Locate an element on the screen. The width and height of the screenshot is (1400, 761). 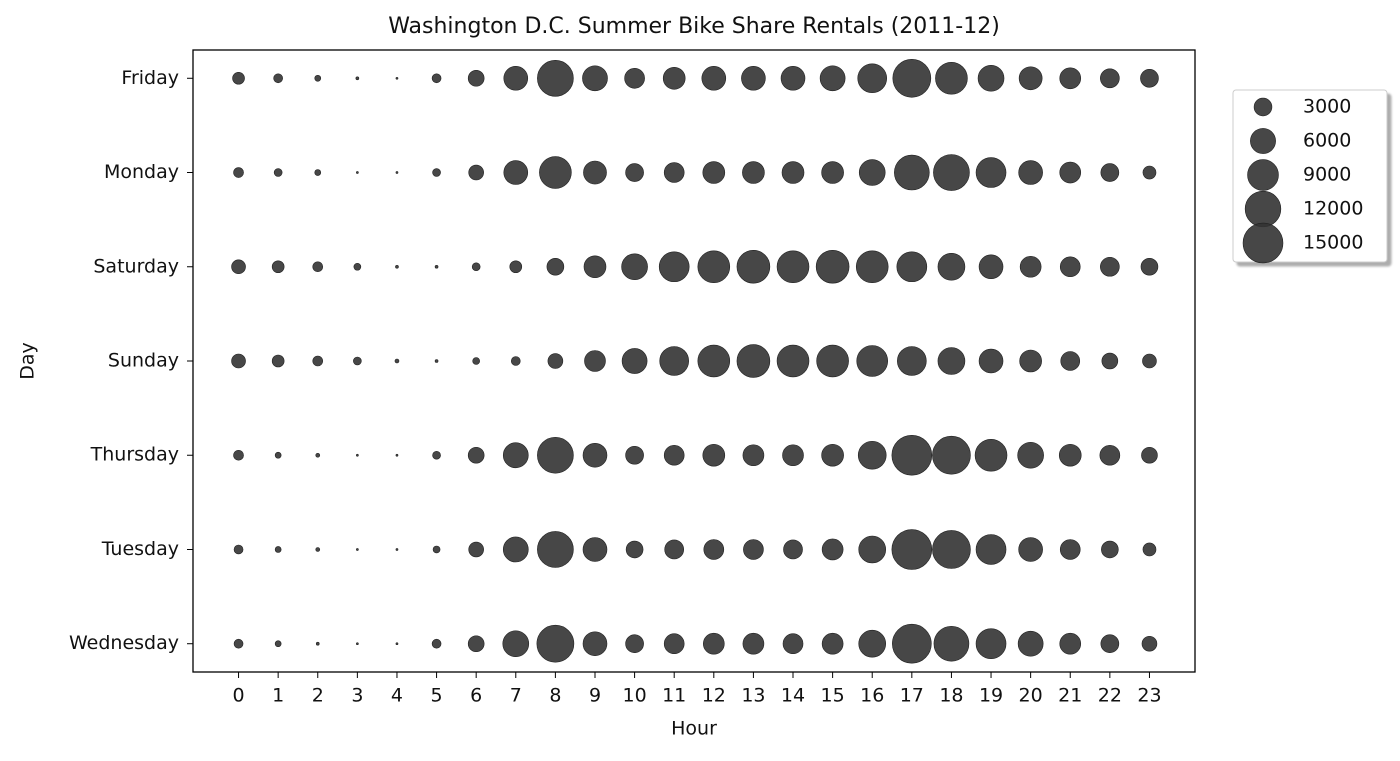
x-tick-label: 10 is located at coordinates (634, 696).